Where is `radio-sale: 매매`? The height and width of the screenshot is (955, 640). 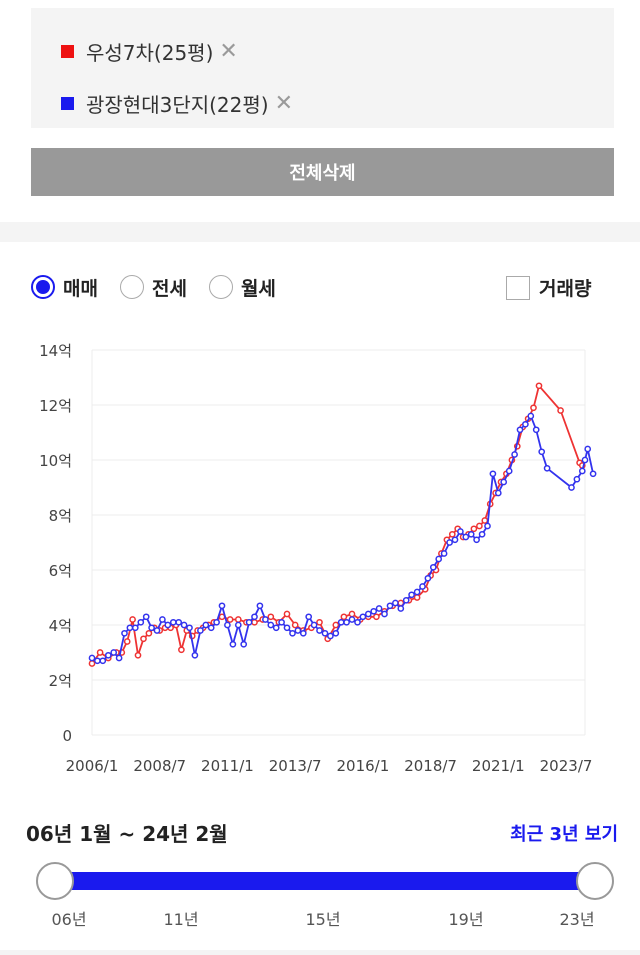
radio-sale: 매매 is located at coordinates (64, 287).